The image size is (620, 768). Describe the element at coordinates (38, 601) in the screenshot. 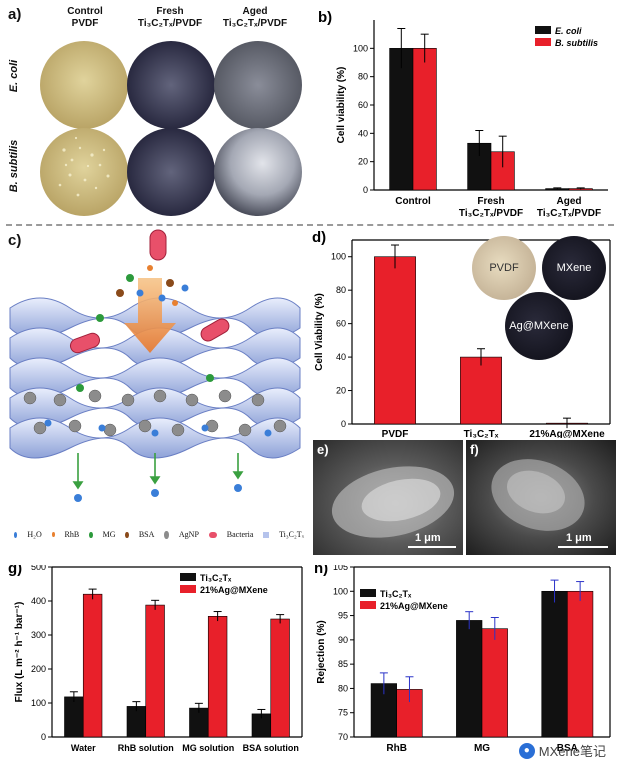

I see `y-tick-label: 400` at that location.